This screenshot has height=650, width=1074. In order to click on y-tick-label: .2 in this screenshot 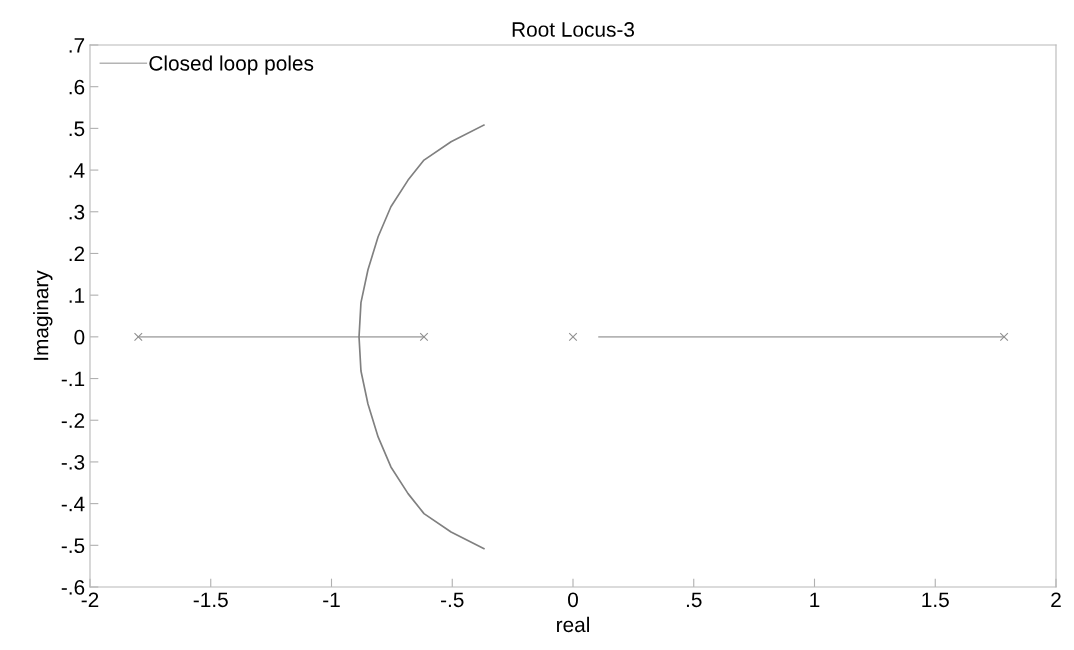, I will do `click(77, 254)`.